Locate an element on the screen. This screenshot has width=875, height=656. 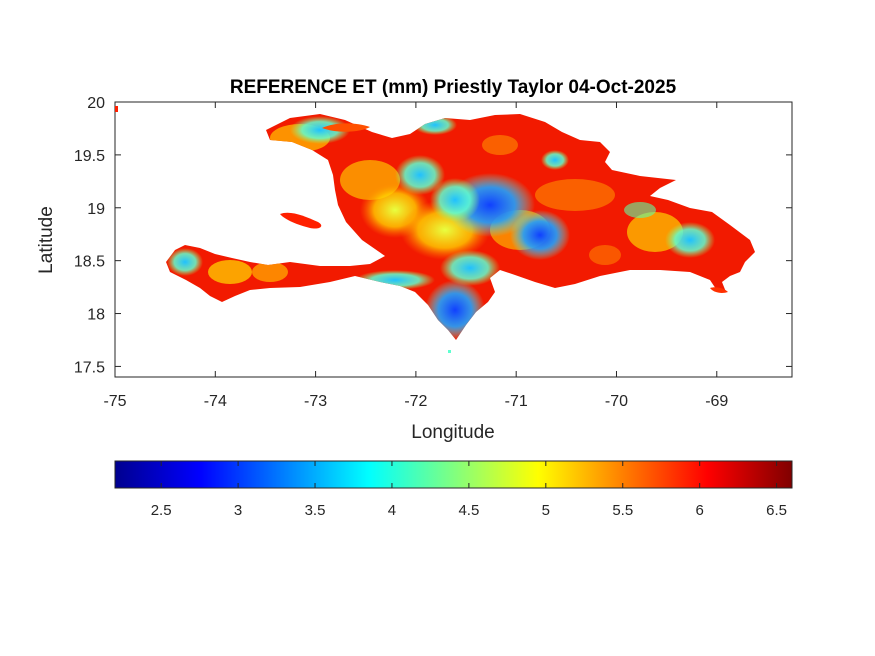
gonave-island is located at coordinates (301, 220).